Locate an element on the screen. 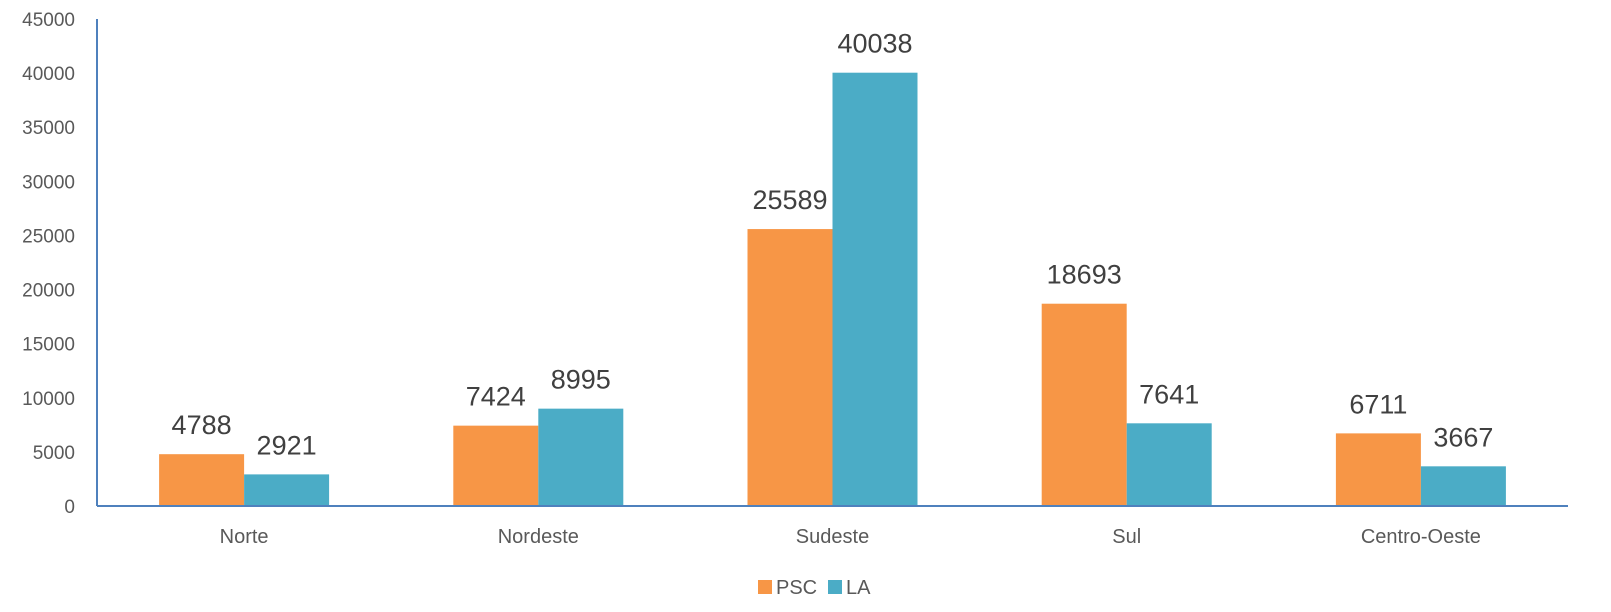 Image resolution: width=1611 pixels, height=612 pixels. bar-psc-centro-oeste is located at coordinates (1378, 469).